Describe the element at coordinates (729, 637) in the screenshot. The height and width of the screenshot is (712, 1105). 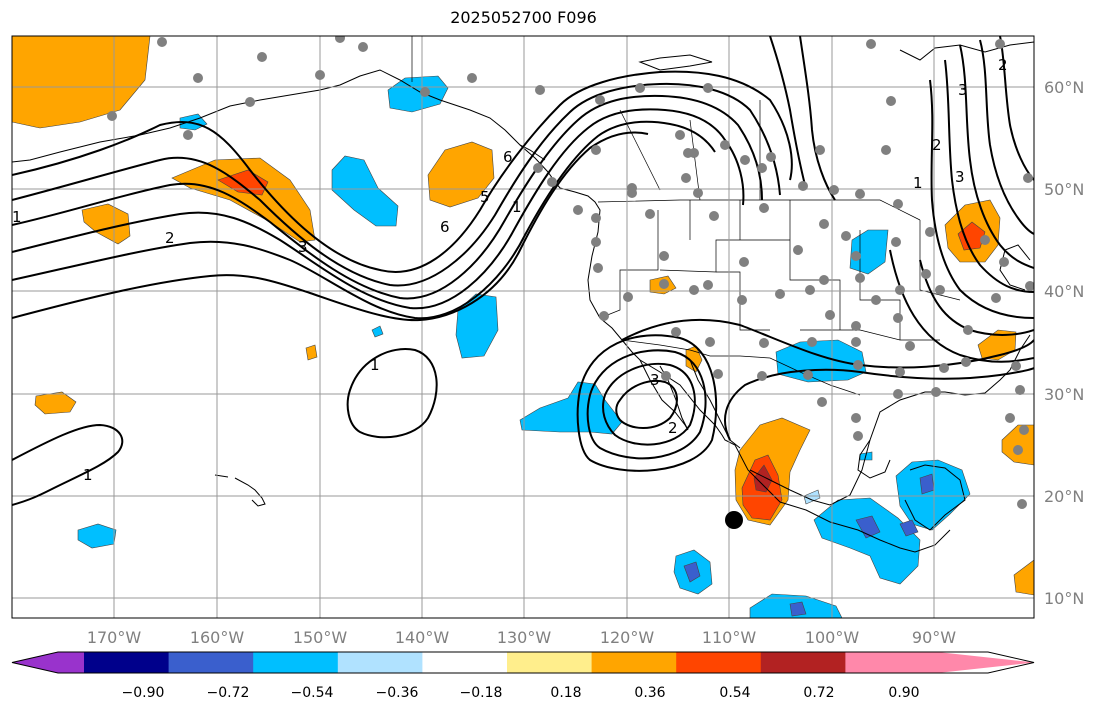
I see `lon-label: 110°W` at that location.